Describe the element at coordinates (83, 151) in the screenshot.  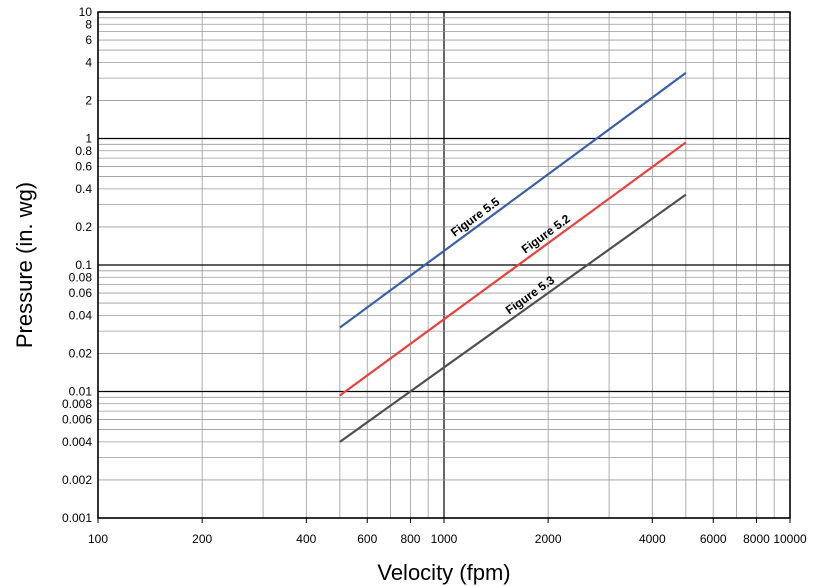
I see `y-tick-label: 0.8` at that location.